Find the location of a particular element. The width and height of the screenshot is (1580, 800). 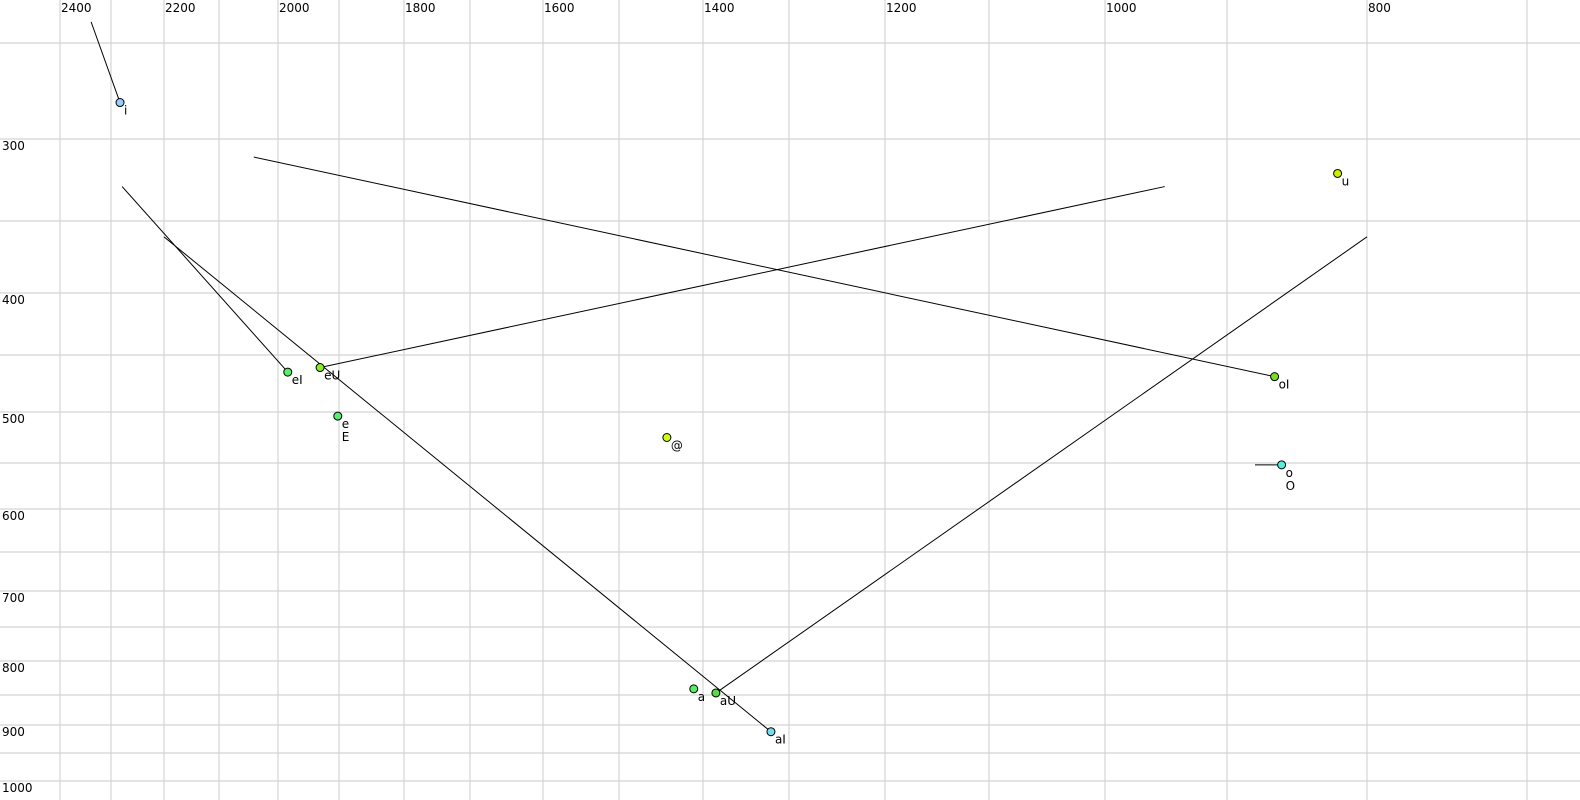

point-label: a is located at coordinates (701, 697).